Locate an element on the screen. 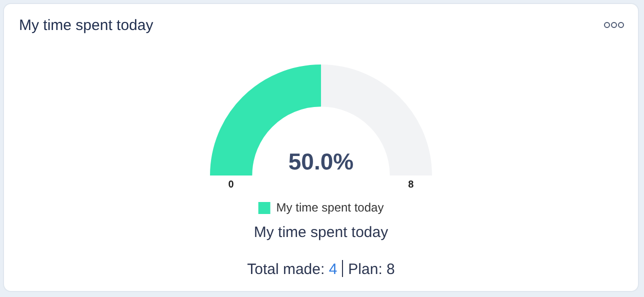 The height and width of the screenshot is (297, 644). text: Plan: 8 is located at coordinates (371, 269).